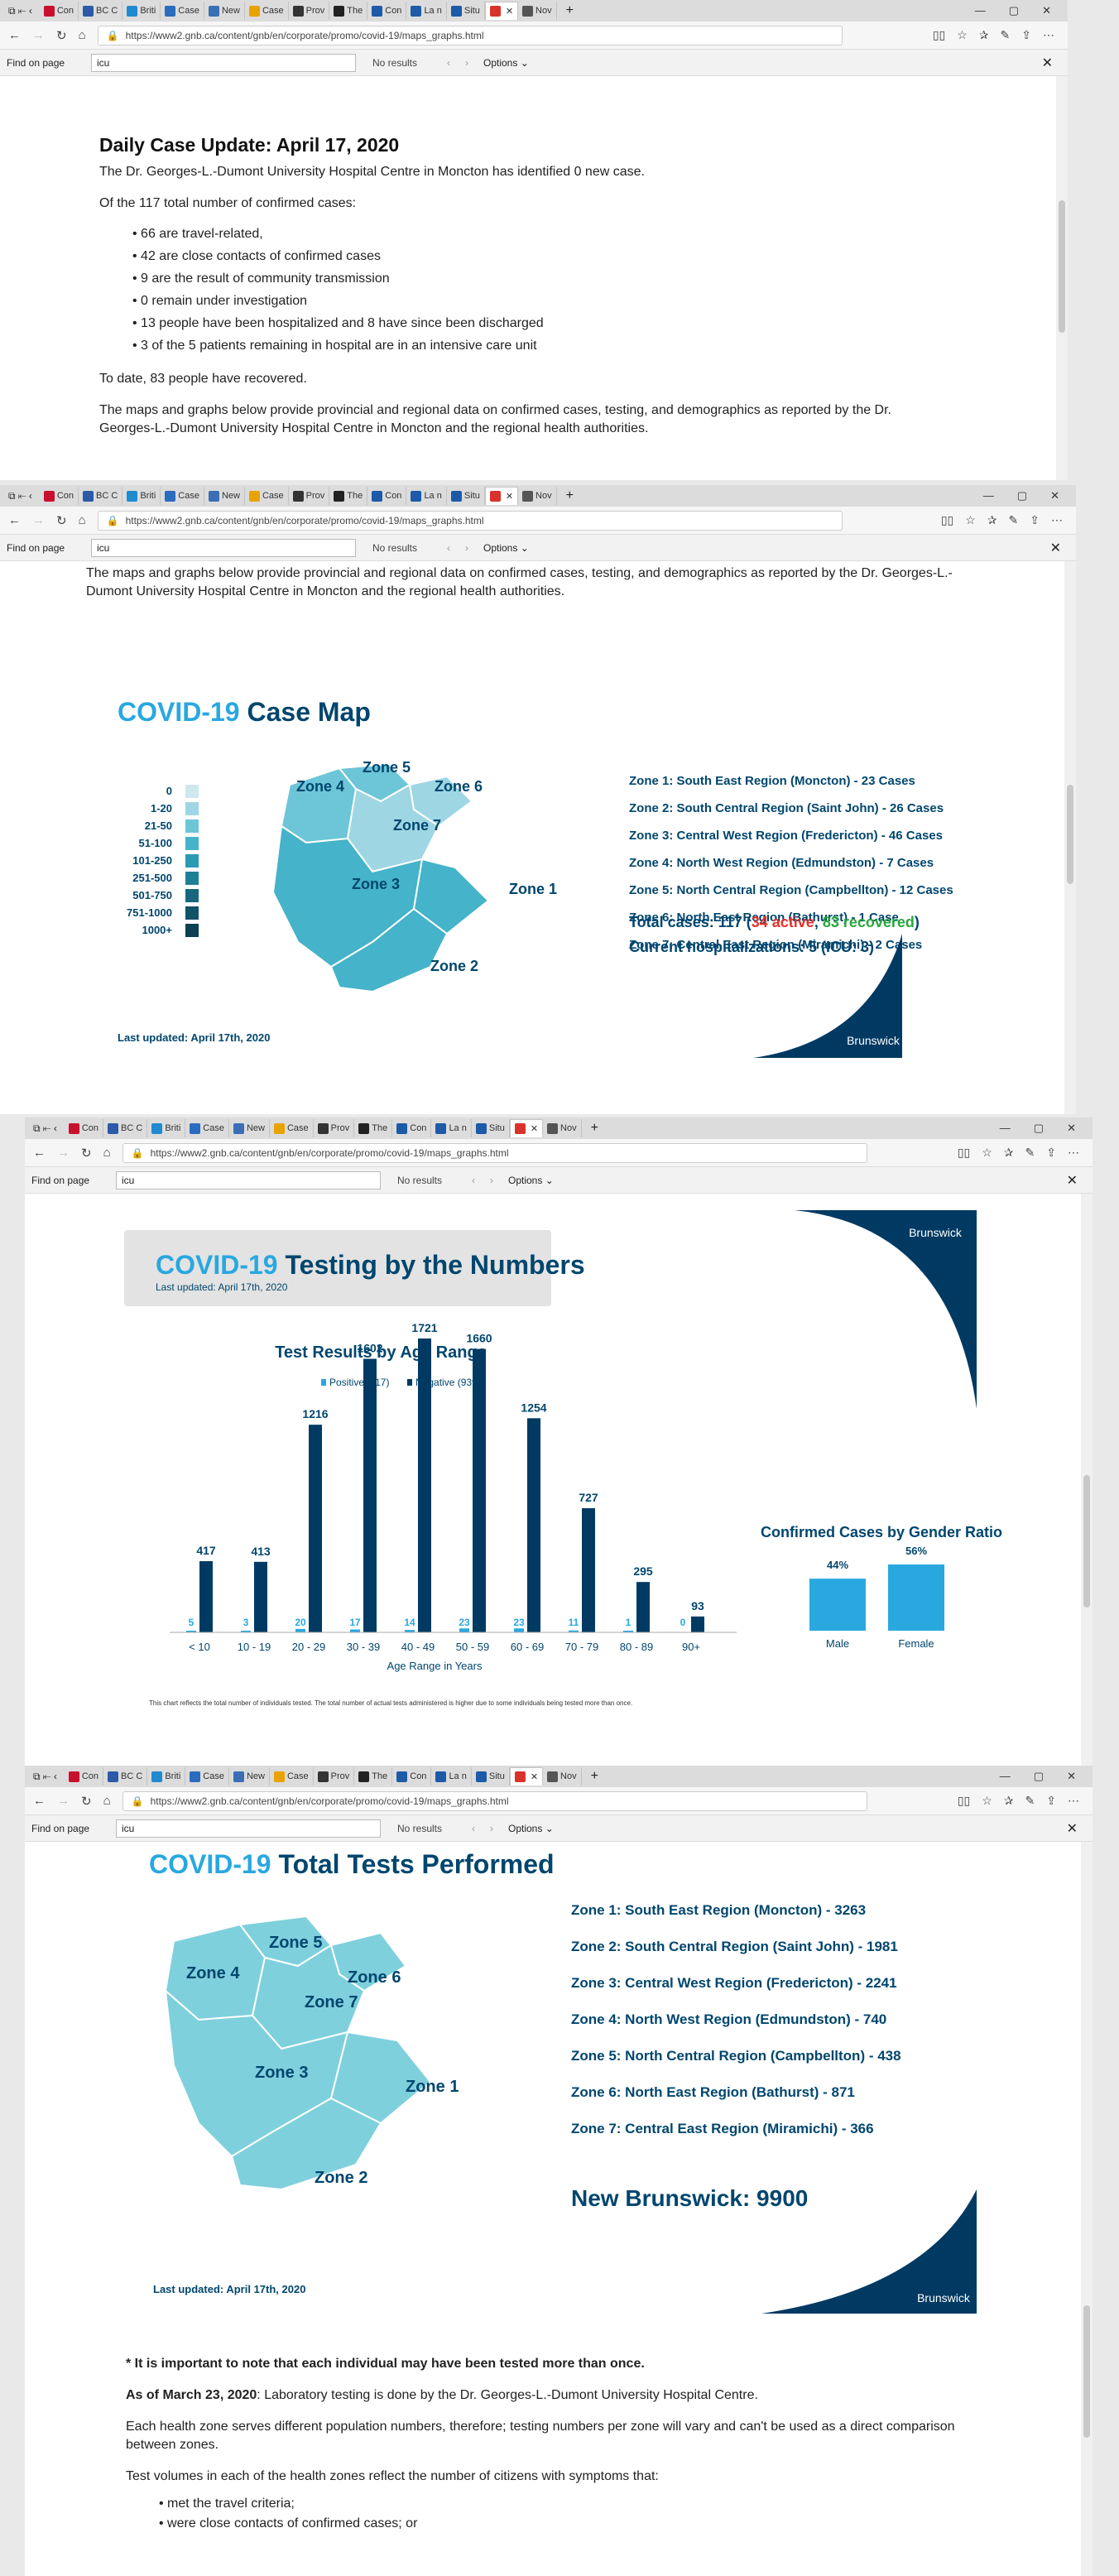 Image resolution: width=1119 pixels, height=2576 pixels. I want to click on browser-tab: ✕, so click(502, 11).